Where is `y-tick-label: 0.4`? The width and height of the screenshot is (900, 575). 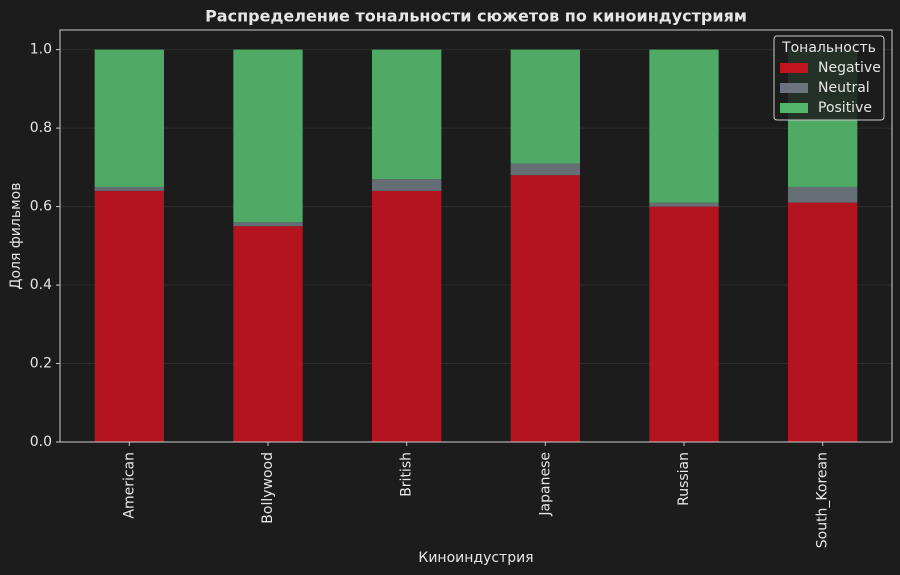 y-tick-label: 0.4 is located at coordinates (41, 285).